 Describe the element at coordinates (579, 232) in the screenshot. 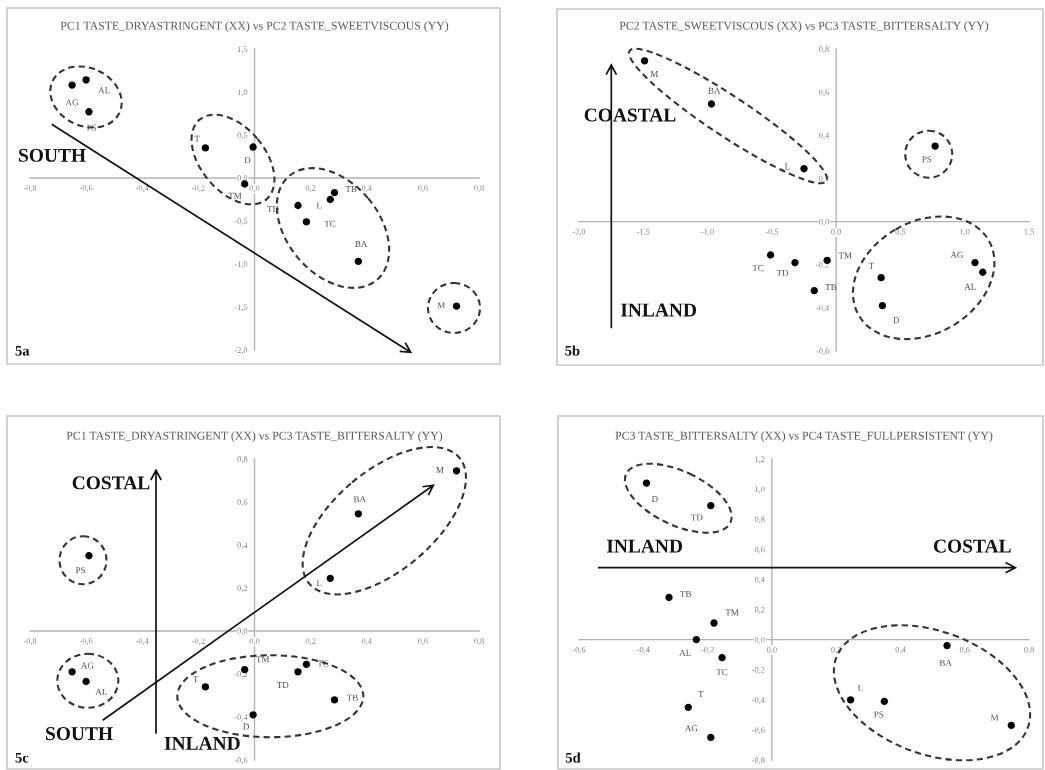

I see `x-tick-label: -2,0` at that location.